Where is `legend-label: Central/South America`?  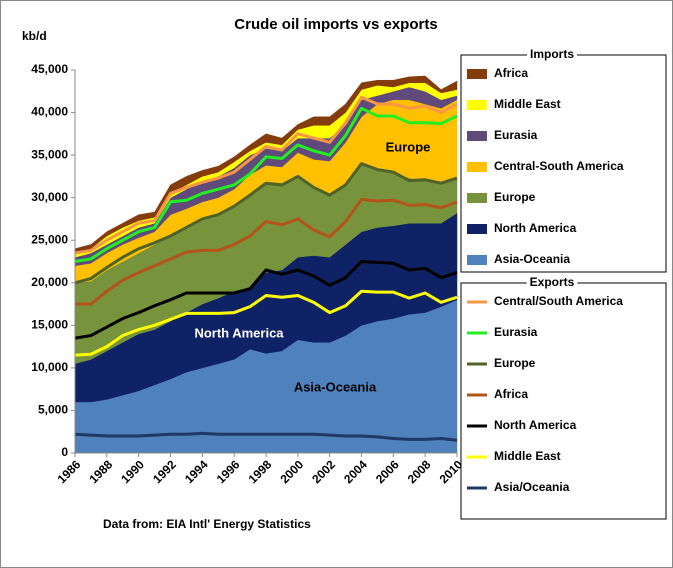
legend-label: Central/South America is located at coordinates (558, 301).